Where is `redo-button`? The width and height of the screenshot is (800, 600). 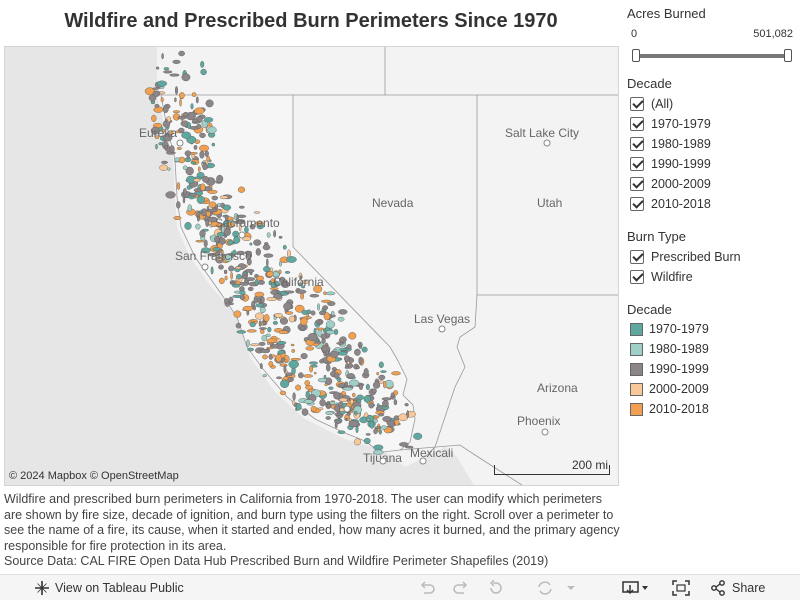 redo-button is located at coordinates (461, 587).